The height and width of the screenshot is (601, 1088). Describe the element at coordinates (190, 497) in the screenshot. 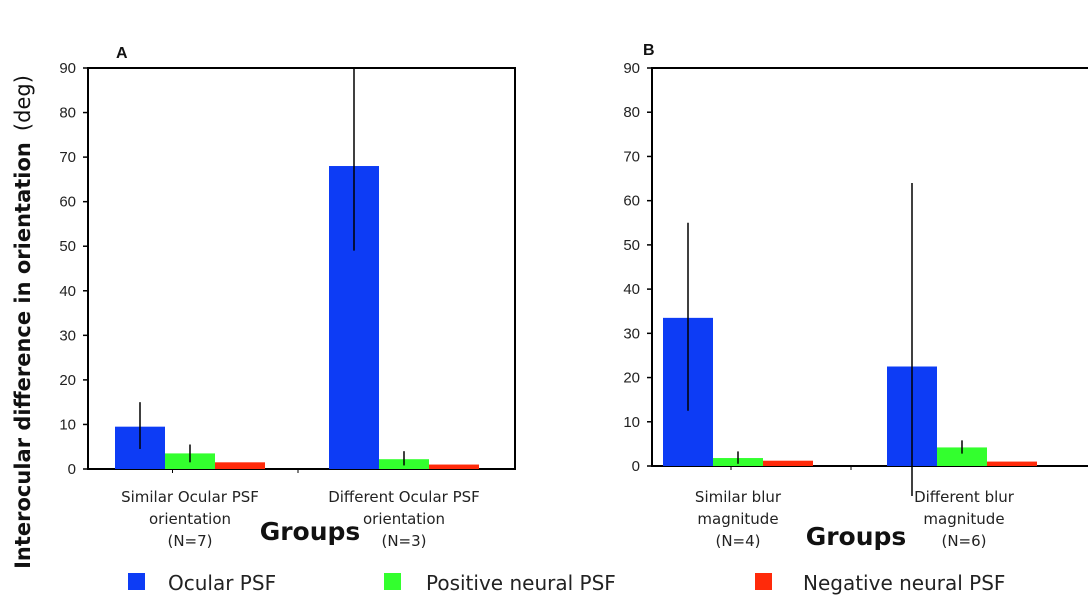

I see `category-label-line: Similar Ocular PSF` at that location.